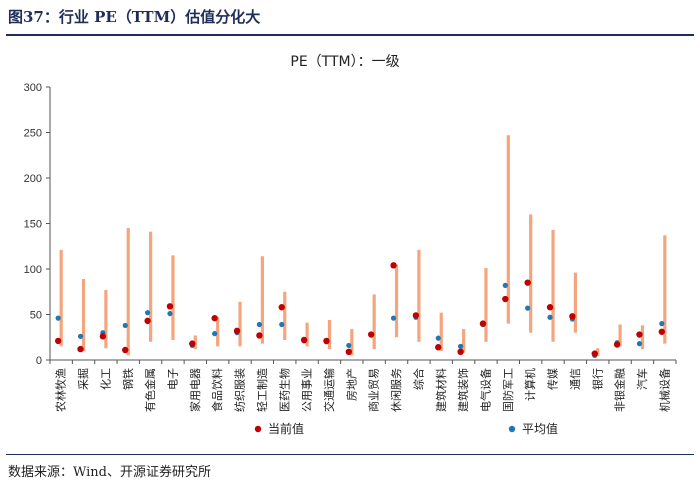 The image size is (700, 488). I want to click on y-tick-label: 50, so click(36, 316).